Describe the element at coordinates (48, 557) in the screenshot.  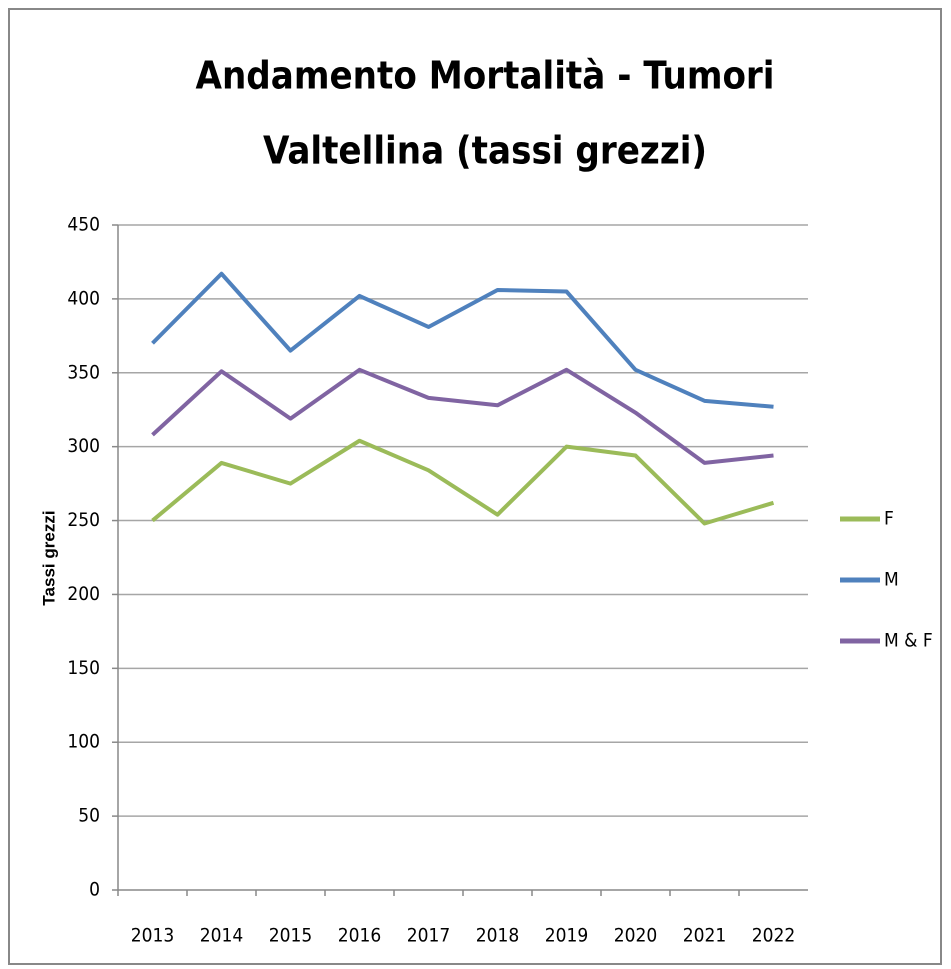
I see `y-axis-label: Tassi grezzi` at that location.